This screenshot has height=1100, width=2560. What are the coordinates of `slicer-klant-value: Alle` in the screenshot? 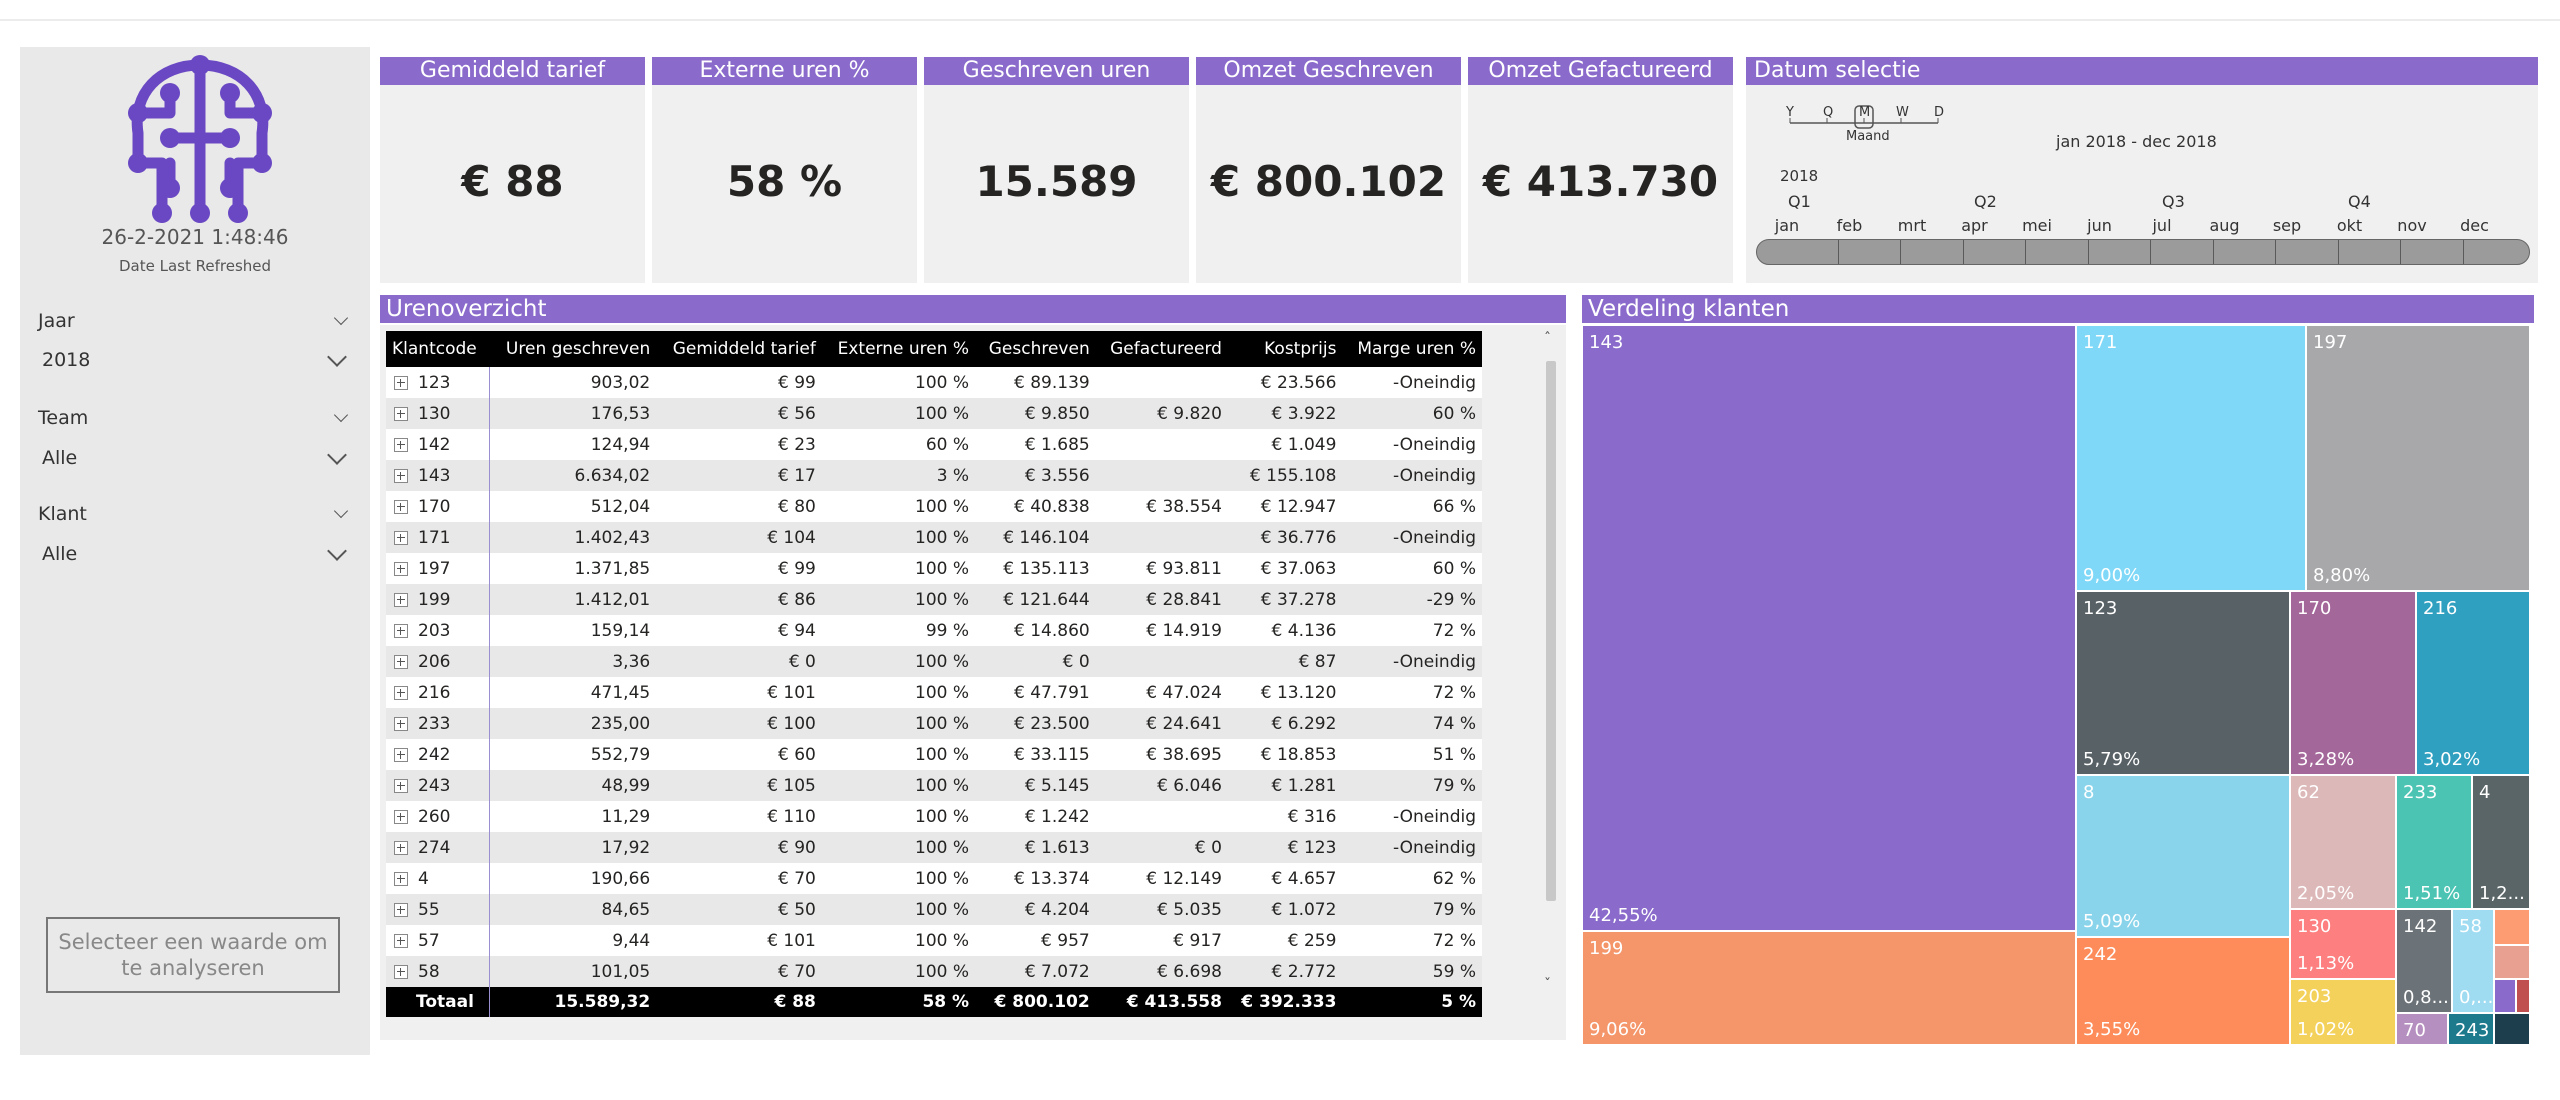 It's located at (60, 554).